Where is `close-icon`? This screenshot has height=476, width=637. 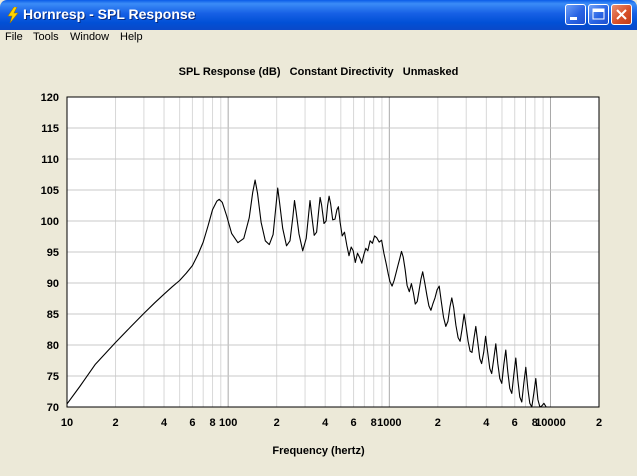 close-icon is located at coordinates (621, 14).